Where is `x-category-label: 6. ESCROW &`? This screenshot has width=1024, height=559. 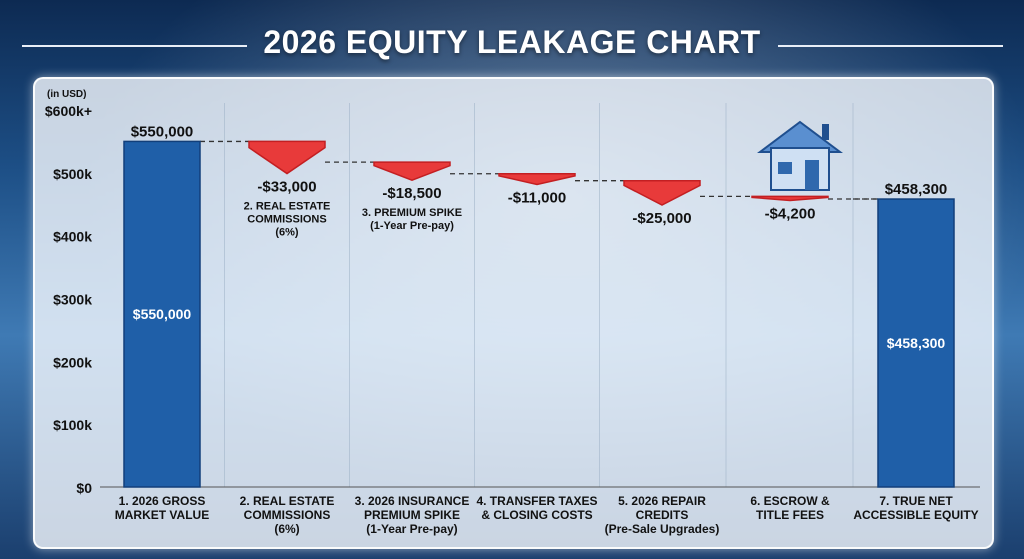 x-category-label: 6. ESCROW & is located at coordinates (790, 501).